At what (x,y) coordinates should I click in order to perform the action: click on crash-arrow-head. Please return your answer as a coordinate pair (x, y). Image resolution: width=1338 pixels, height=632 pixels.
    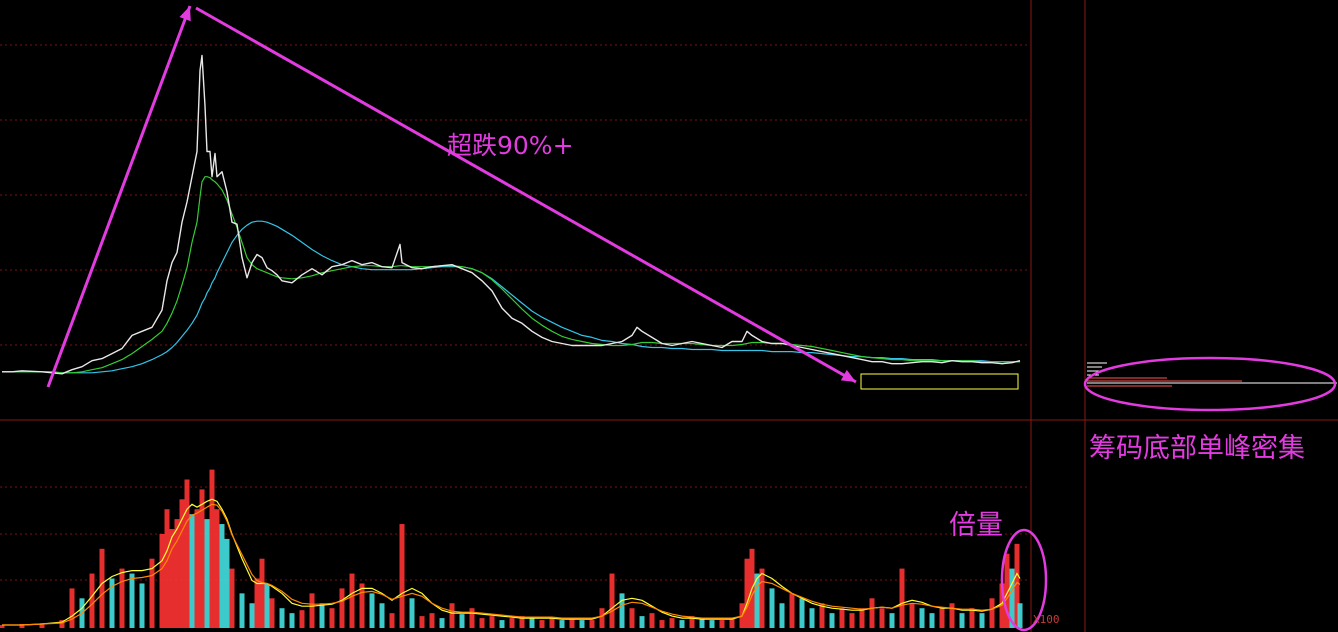
    Looking at the image, I should click on (848, 375).